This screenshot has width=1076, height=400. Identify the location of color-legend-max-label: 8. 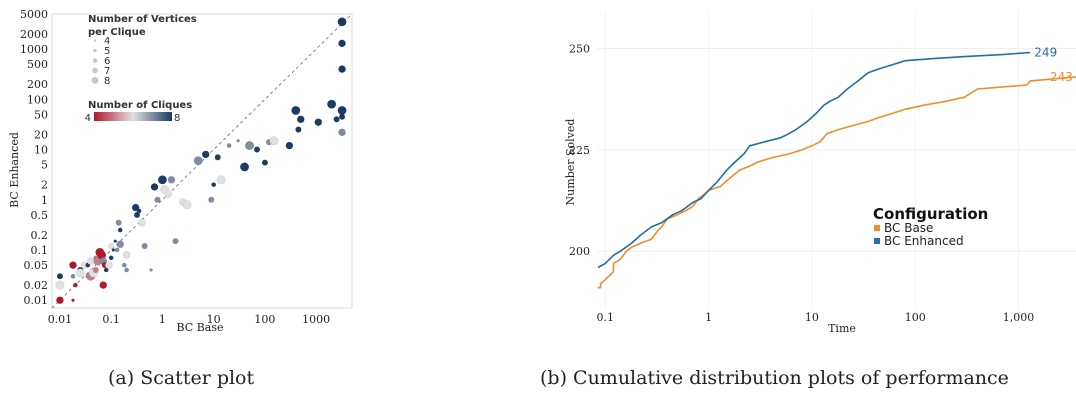
(177, 118).